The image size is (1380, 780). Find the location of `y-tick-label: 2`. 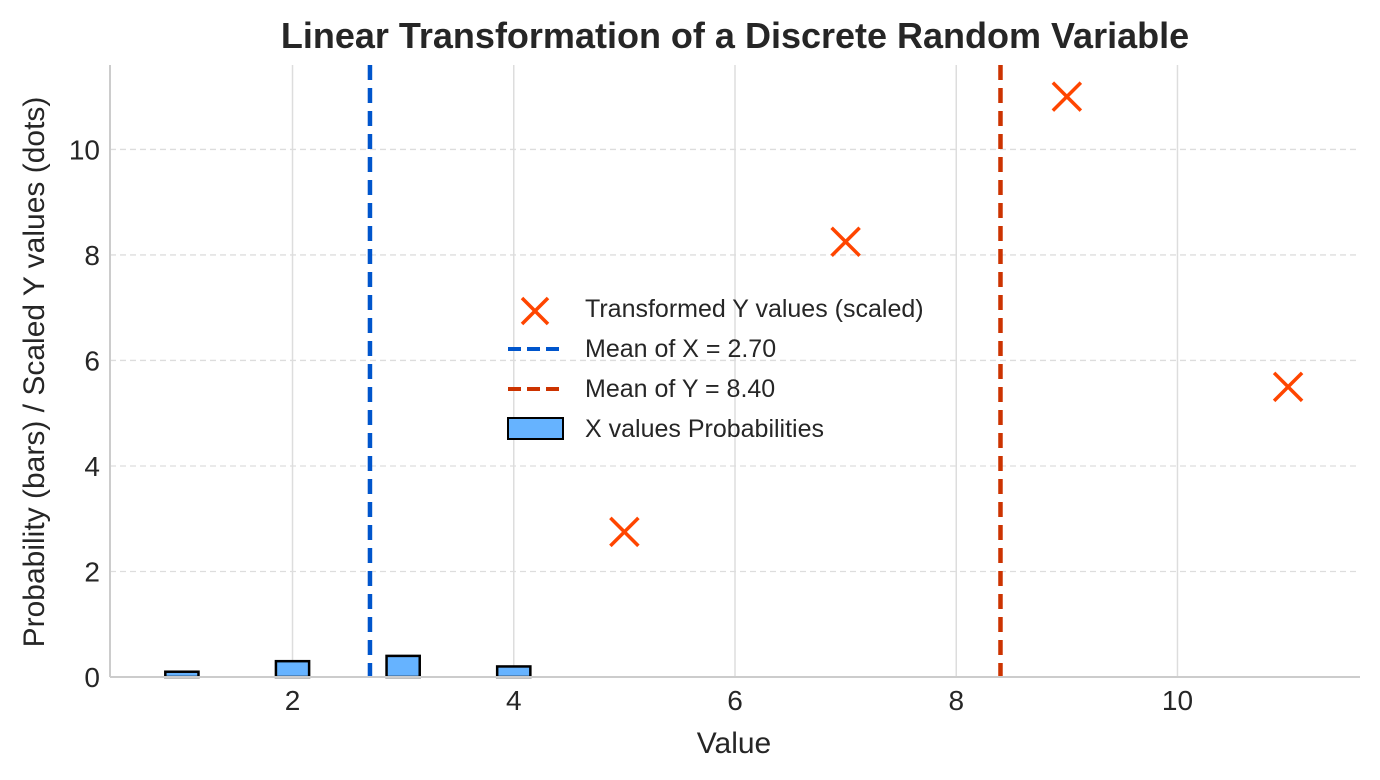

y-tick-label: 2 is located at coordinates (92, 571).